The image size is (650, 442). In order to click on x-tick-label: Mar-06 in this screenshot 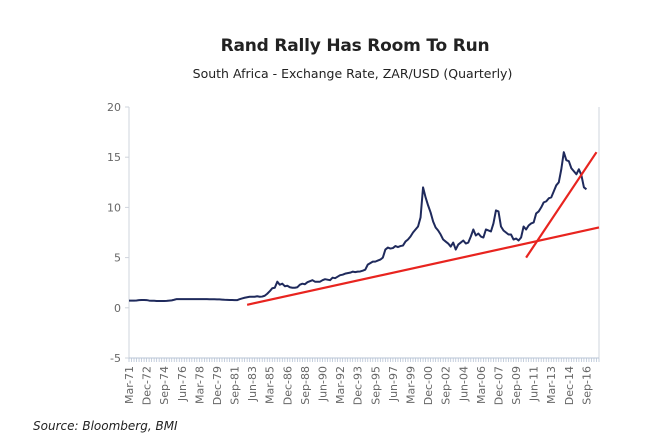, I will do `click(481, 385)`.